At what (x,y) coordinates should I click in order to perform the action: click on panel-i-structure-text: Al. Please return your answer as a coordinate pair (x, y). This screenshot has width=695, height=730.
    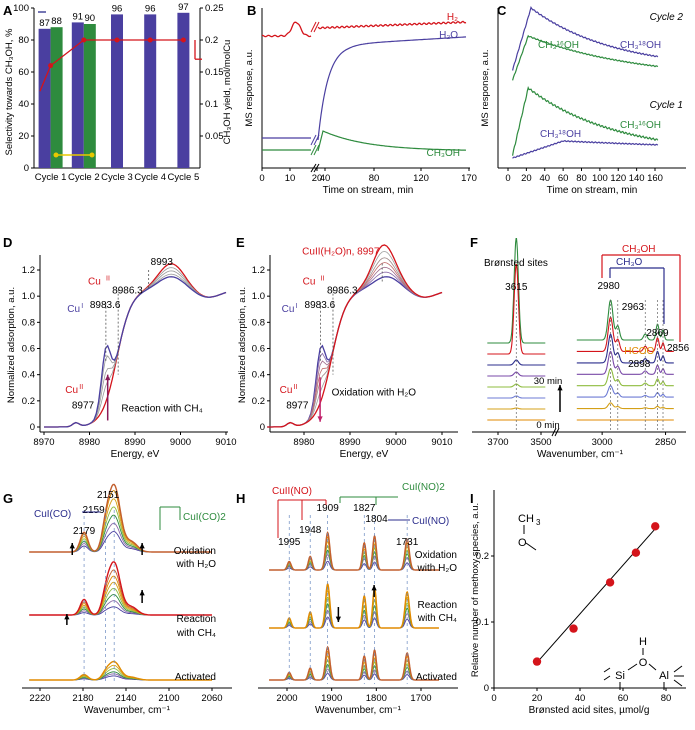
    Looking at the image, I should click on (664, 676).